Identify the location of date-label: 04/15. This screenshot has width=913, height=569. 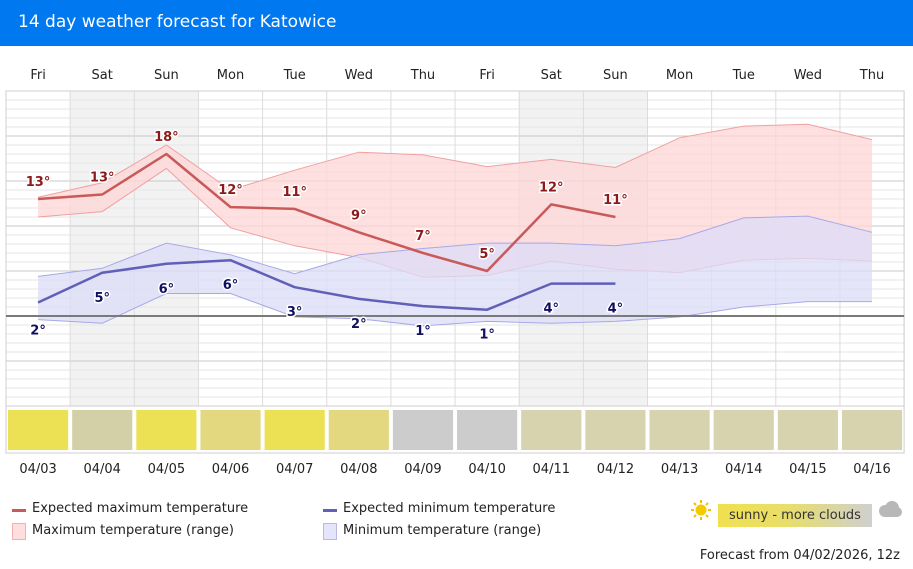
(808, 469).